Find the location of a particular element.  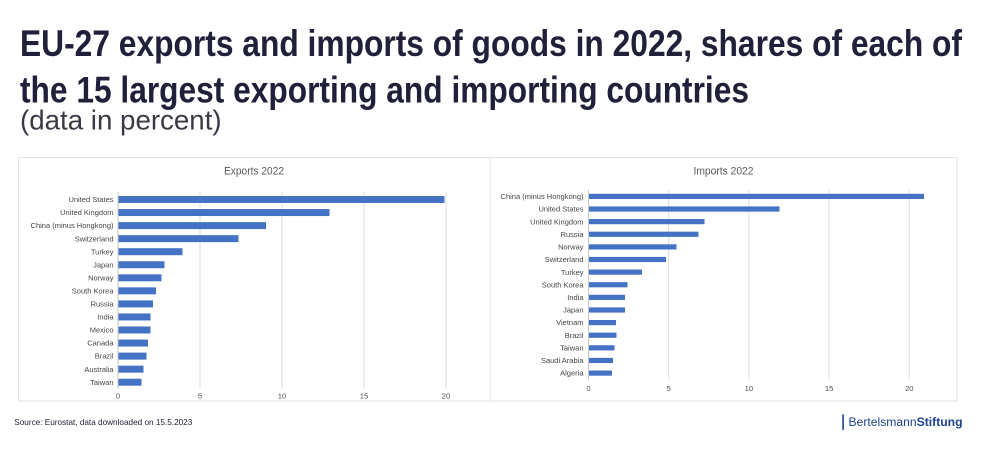

svg-text: Exports 2022 is located at coordinates (254, 171).